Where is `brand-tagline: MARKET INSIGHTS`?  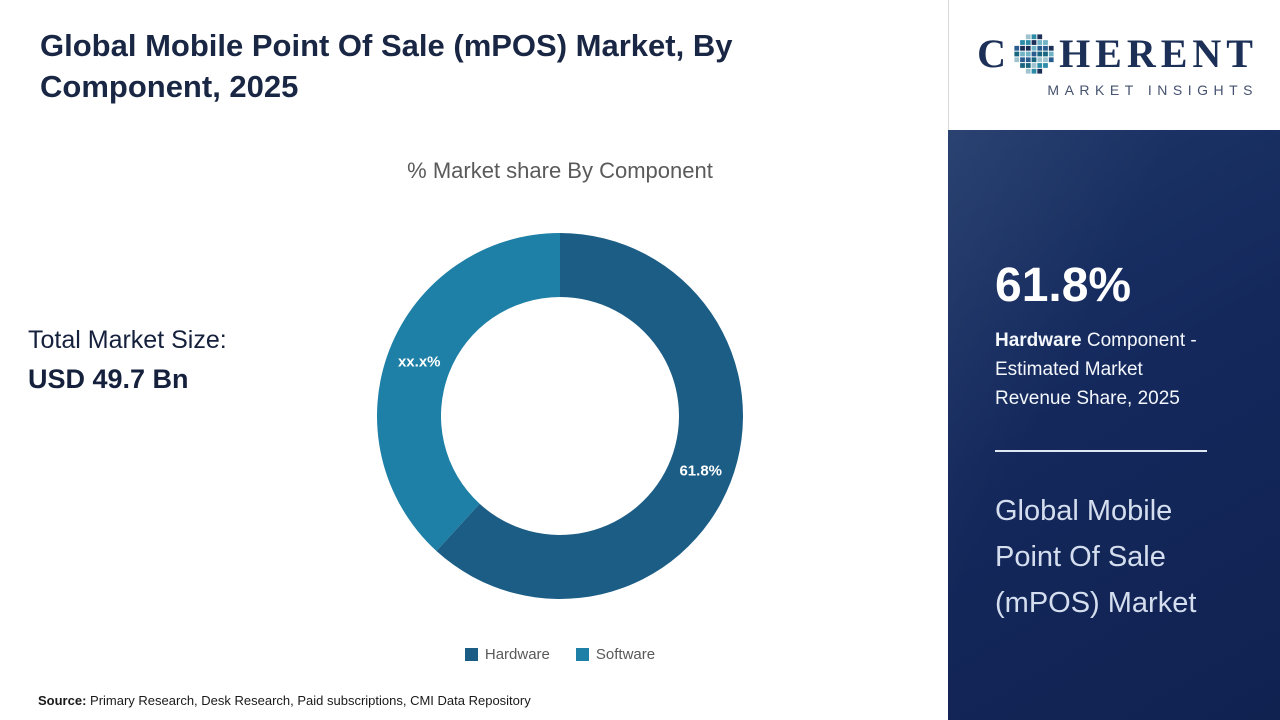 brand-tagline: MARKET INSIGHTS is located at coordinates (1152, 90).